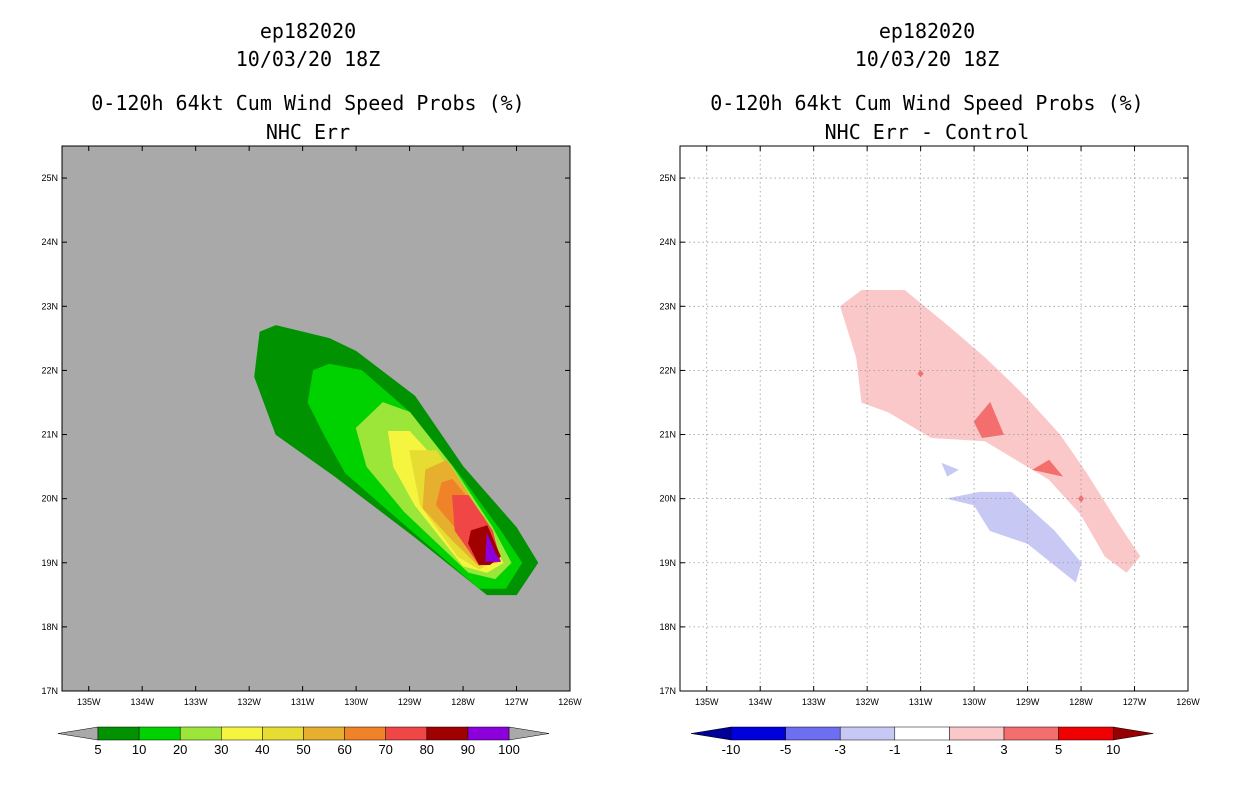 The width and height of the screenshot is (1236, 800). Describe the element at coordinates (840, 749) in the screenshot. I see `colorbar-level-label: -3` at that location.